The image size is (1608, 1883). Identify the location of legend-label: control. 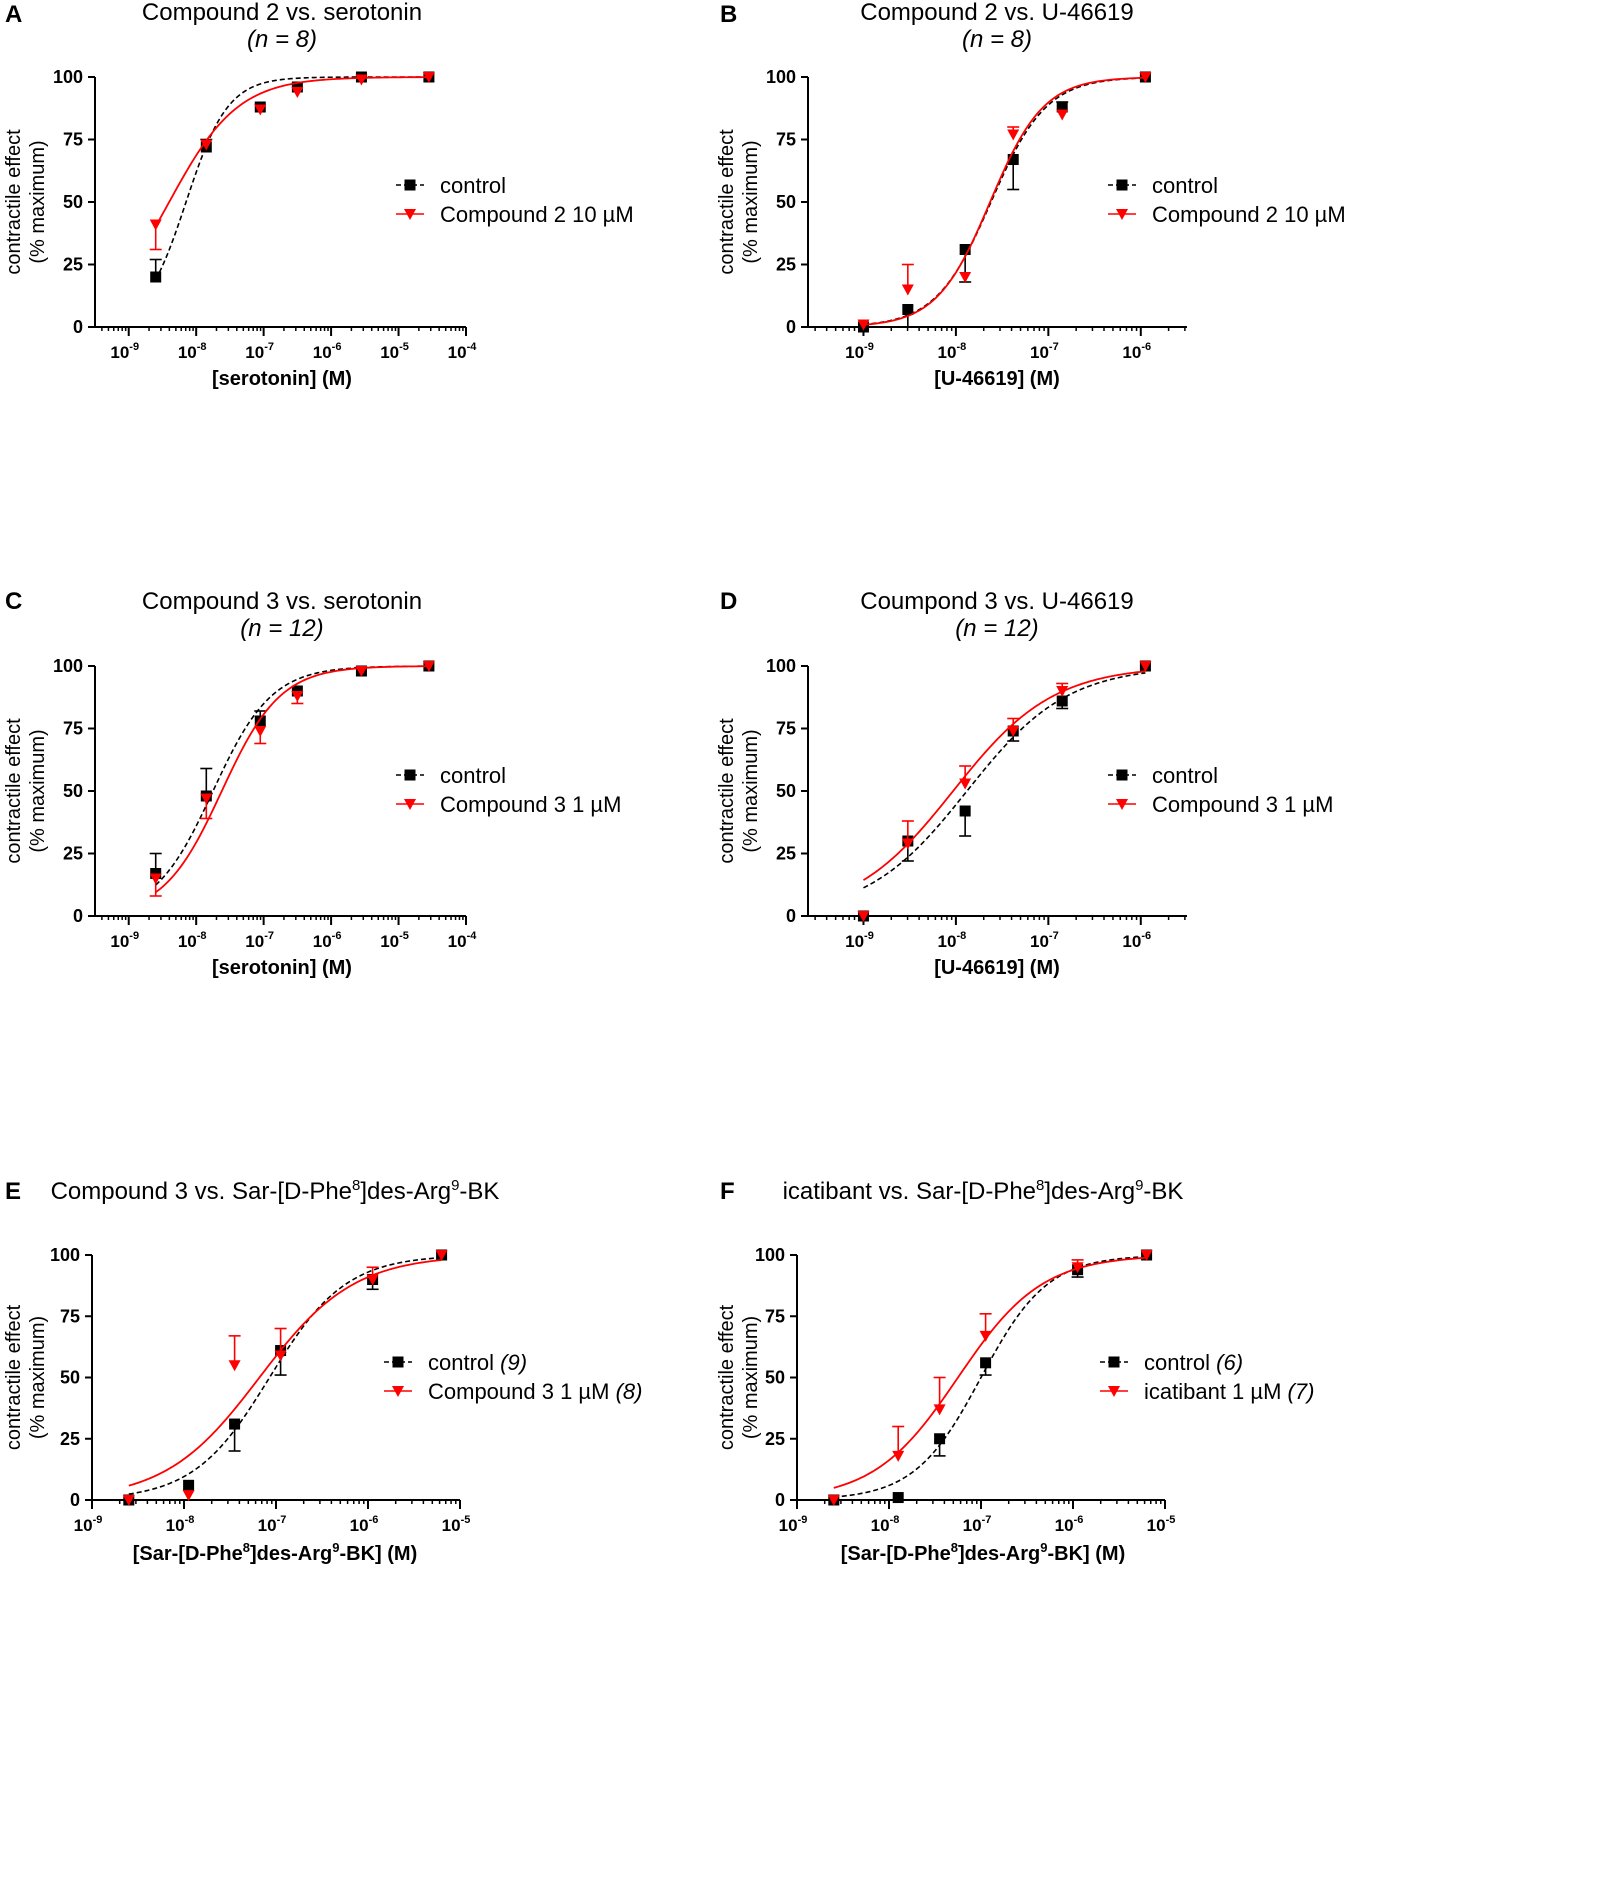
(1185, 185).